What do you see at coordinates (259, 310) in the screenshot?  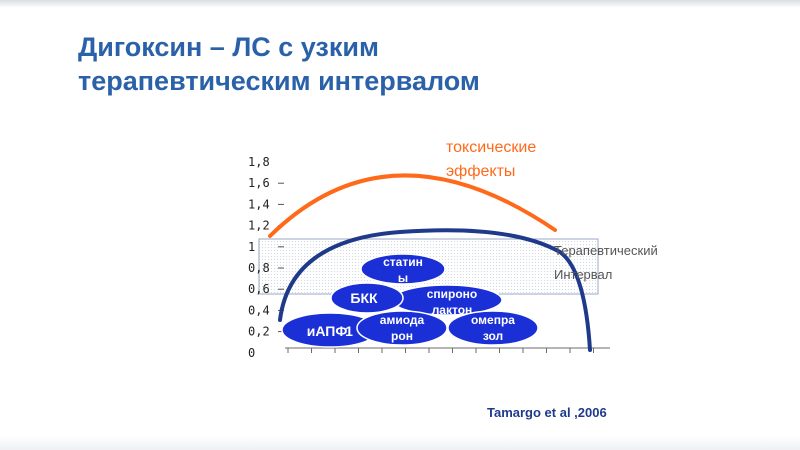 I see `y-tick-label: 0,4` at bounding box center [259, 310].